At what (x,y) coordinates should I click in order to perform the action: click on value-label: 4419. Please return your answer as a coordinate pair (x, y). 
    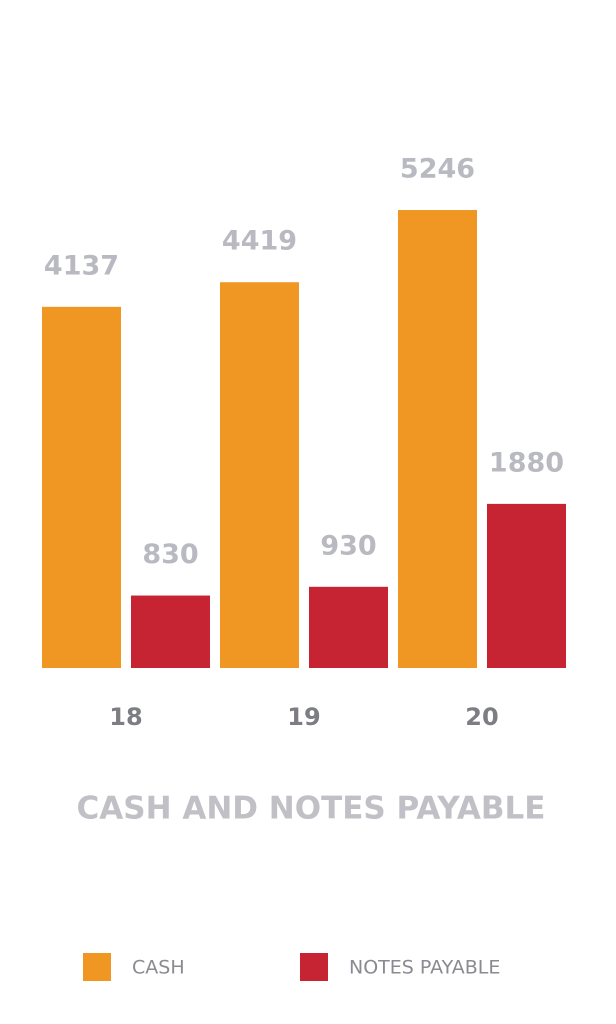
    Looking at the image, I should click on (259, 241).